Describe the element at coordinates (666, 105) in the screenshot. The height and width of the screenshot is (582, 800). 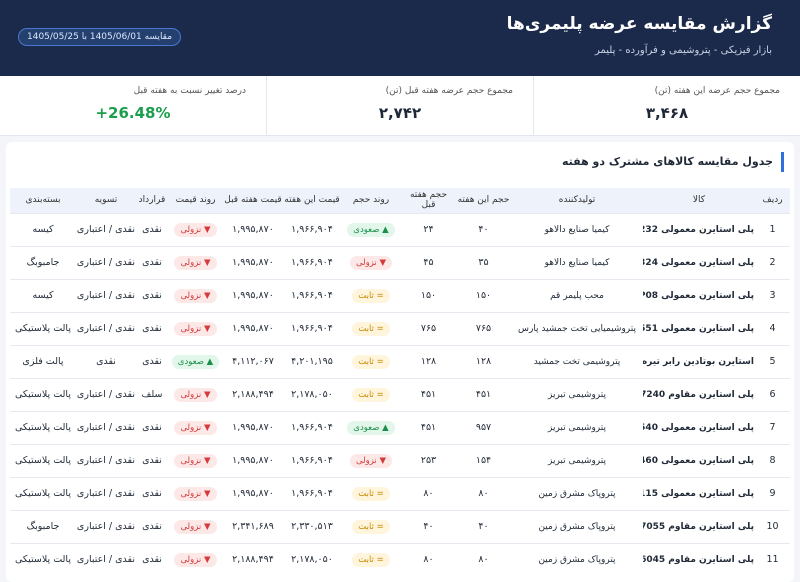
I see `stat-card: مجموع حجم عرضه این هفته (تن) ۳,۴۶۸` at that location.